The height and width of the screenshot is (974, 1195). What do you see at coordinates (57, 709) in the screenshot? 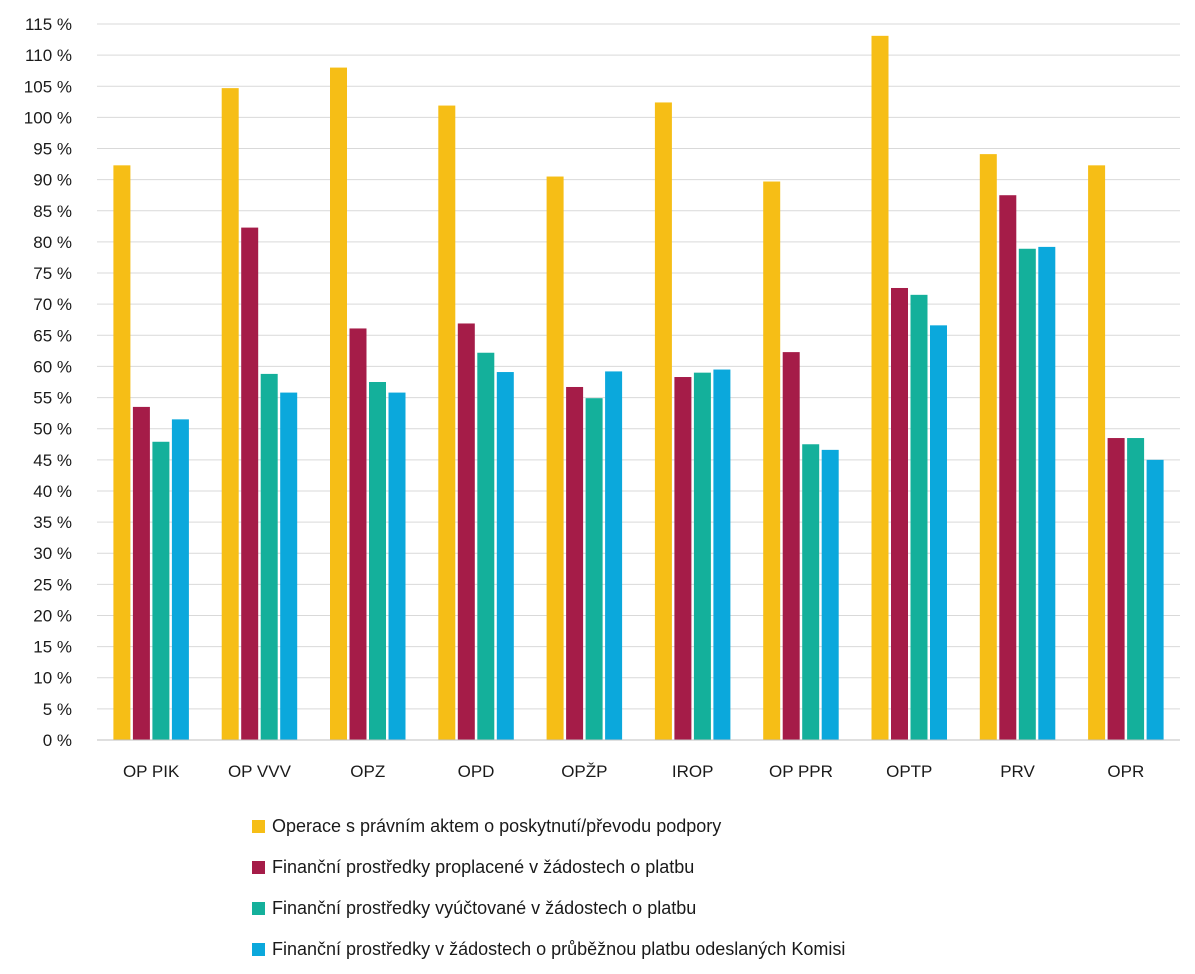
I see `y-tick-label: 5 %` at bounding box center [57, 709].